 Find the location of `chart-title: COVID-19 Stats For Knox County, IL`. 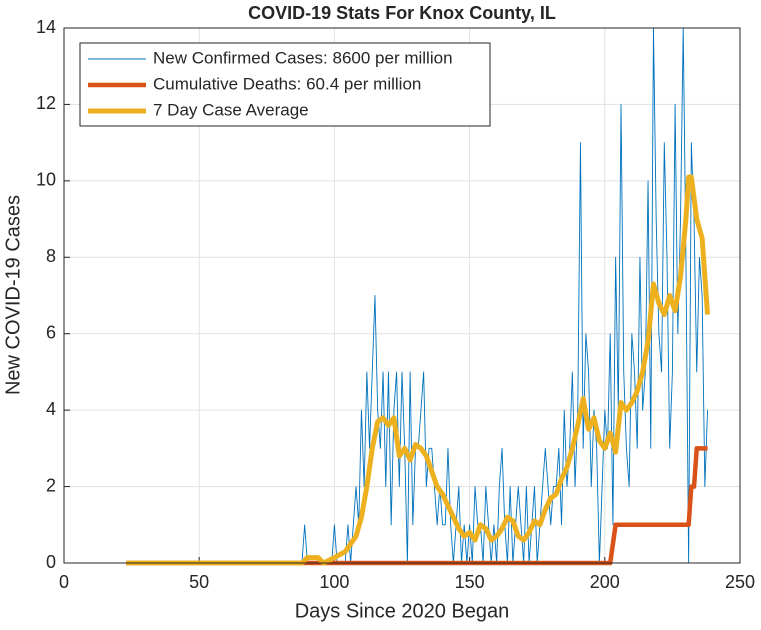

chart-title: COVID-19 Stats For Knox County, IL is located at coordinates (402, 13).